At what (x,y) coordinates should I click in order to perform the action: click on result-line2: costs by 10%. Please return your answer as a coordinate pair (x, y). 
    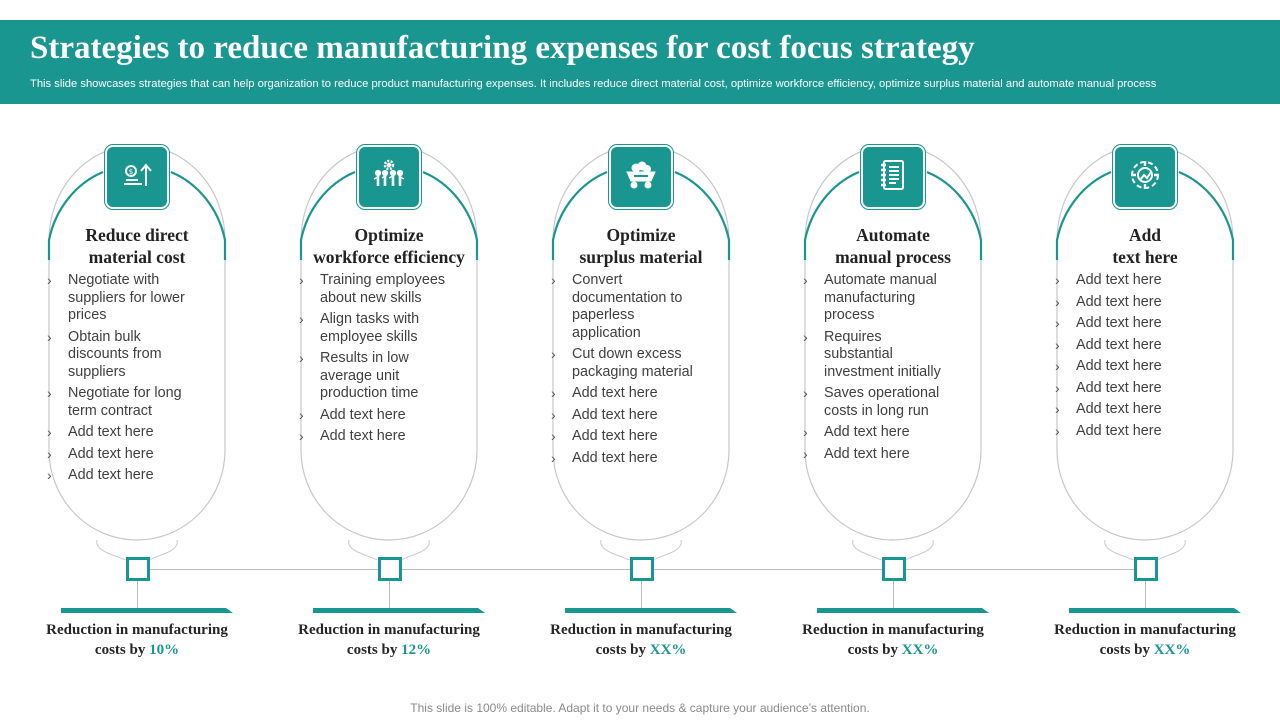
    Looking at the image, I should click on (137, 650).